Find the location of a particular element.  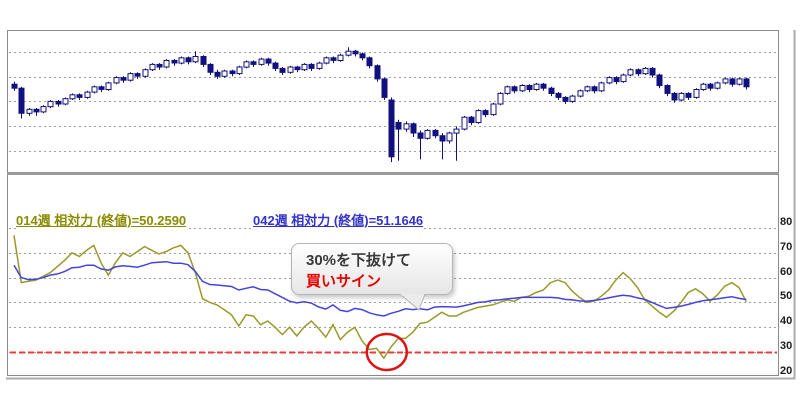

rsi-line is located at coordinates (380, 288).